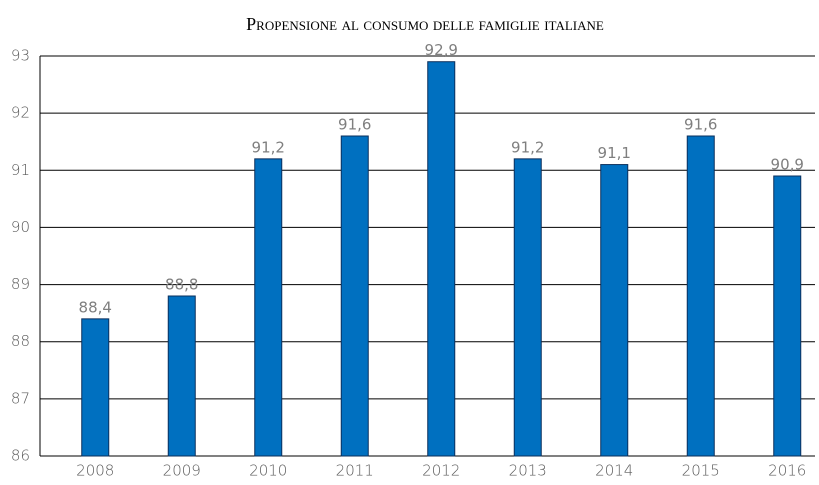  Describe the element at coordinates (181, 285) in the screenshot. I see `value-label: 88,8` at that location.